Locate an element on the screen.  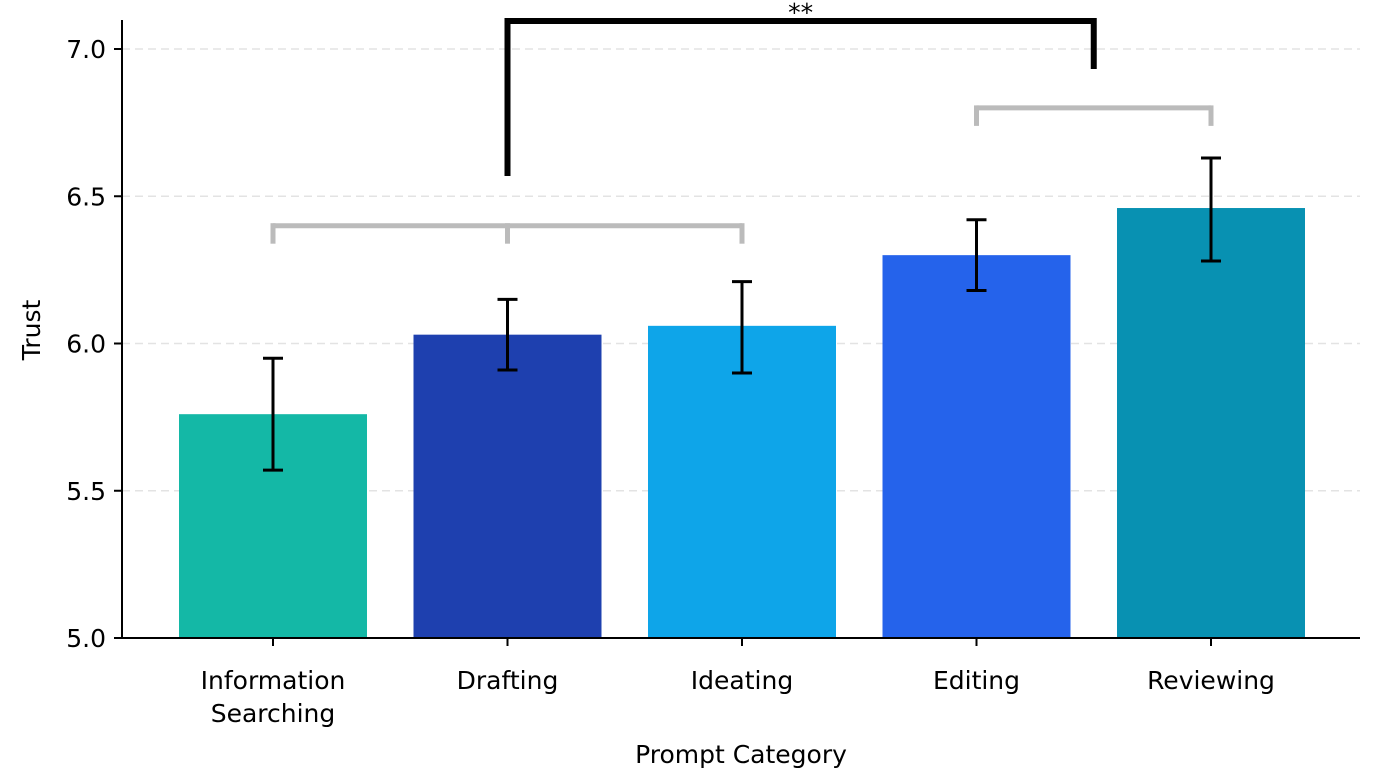
comparison-bracket is located at coordinates (800, 97).